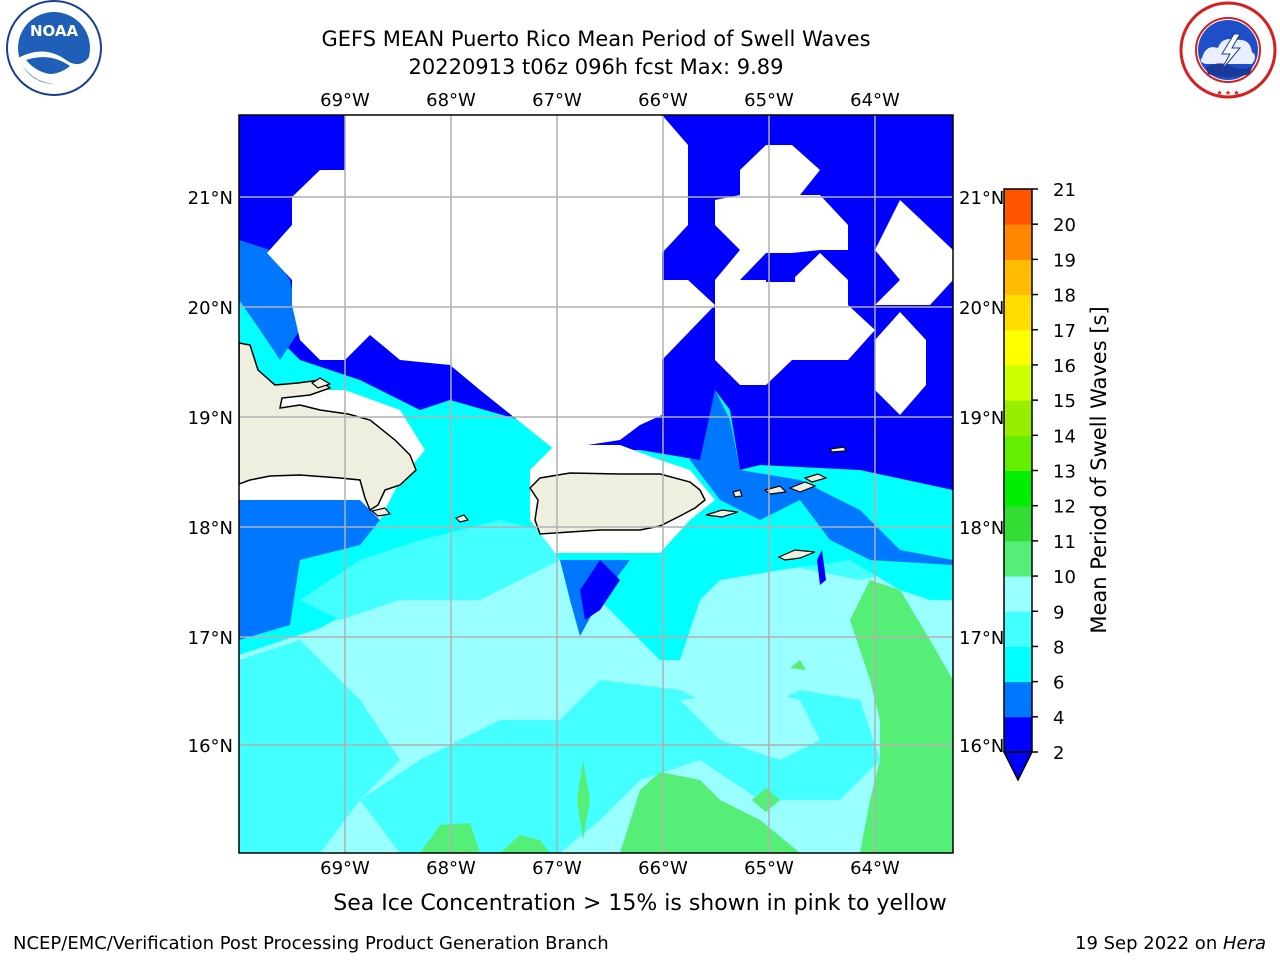 The height and width of the screenshot is (960, 1280). Describe the element at coordinates (557, 100) in the screenshot. I see `lon-label-top: 67°W` at that location.